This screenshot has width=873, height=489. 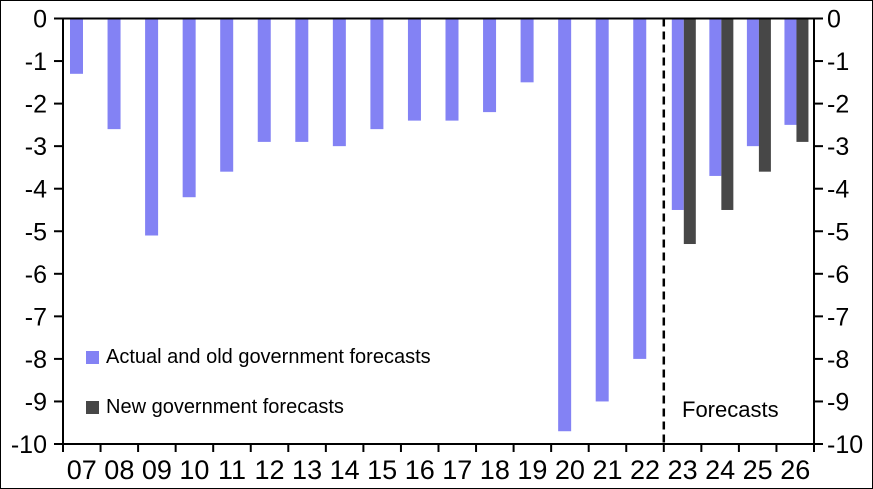 I want to click on legend-swatch-new-icon, so click(x=92, y=407).